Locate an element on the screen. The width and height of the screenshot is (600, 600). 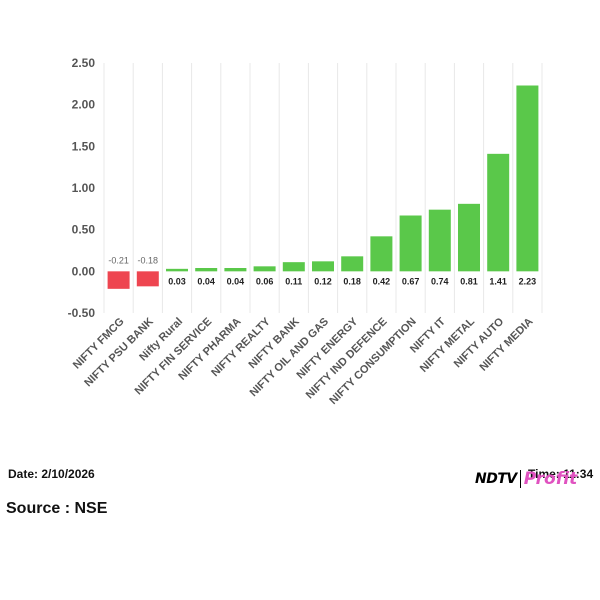
data-label: 0.03 is located at coordinates (177, 281).